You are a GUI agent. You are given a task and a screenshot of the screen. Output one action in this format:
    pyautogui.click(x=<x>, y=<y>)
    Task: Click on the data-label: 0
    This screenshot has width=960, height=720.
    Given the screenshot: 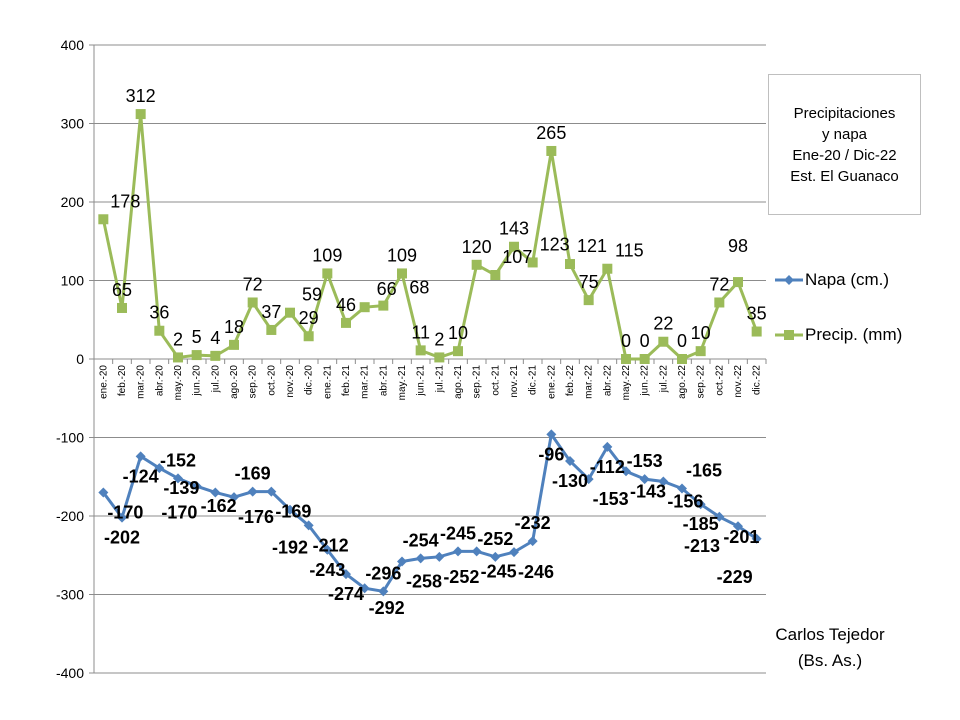 What is the action you would take?
    pyautogui.click(x=626, y=341)
    